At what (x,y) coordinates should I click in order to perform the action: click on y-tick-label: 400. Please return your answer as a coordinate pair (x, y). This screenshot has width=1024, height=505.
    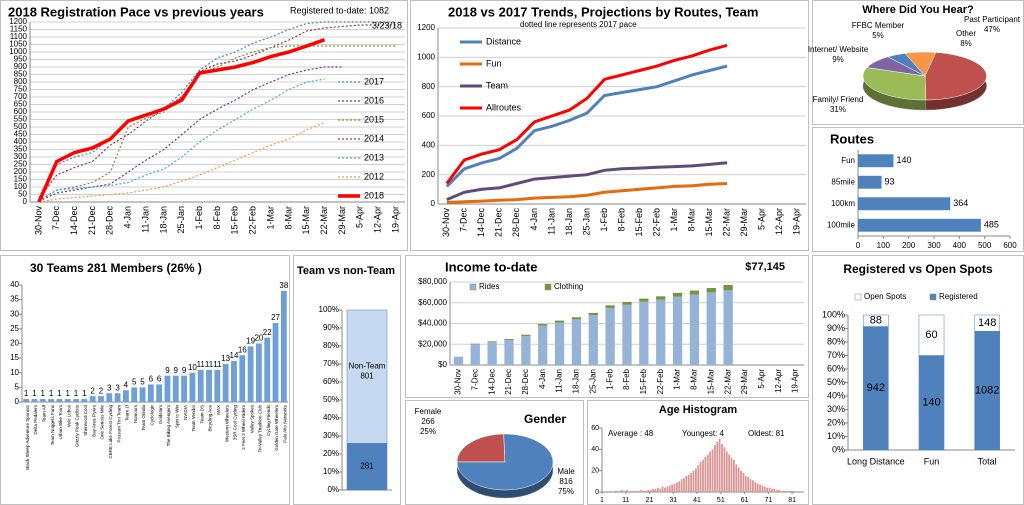
    Looking at the image, I should click on (21, 141).